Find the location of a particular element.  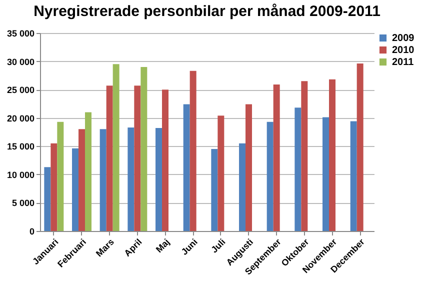

legend-label: 2010 is located at coordinates (403, 50).